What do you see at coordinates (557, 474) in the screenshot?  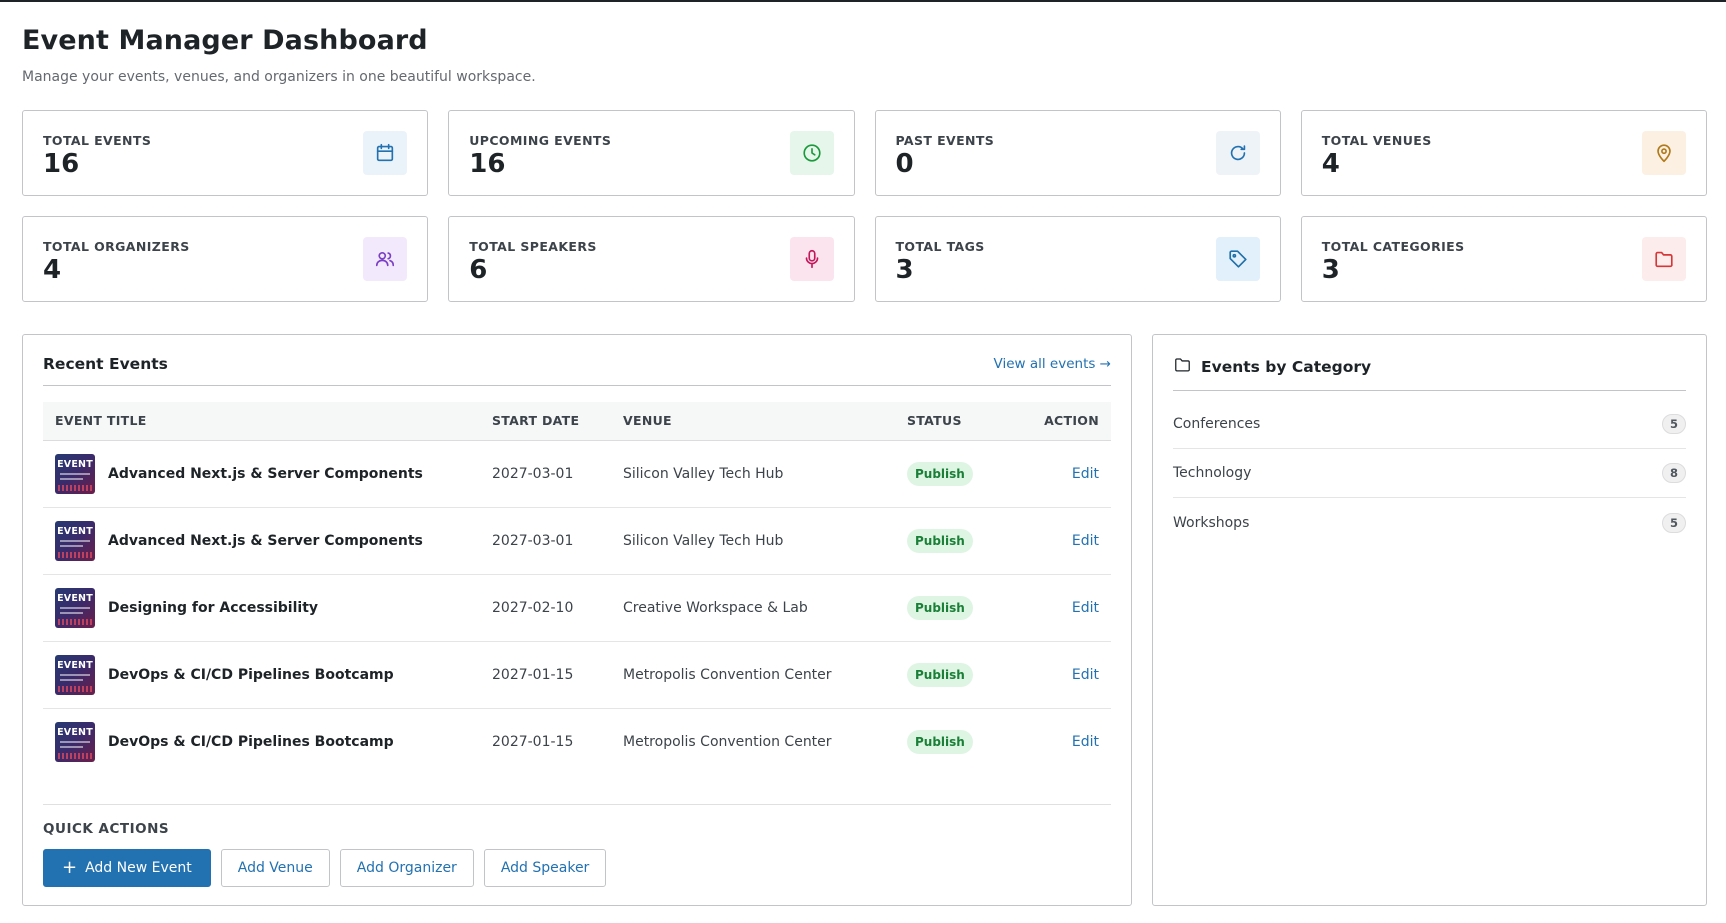 I see `event-start-date: 2027-03-01` at bounding box center [557, 474].